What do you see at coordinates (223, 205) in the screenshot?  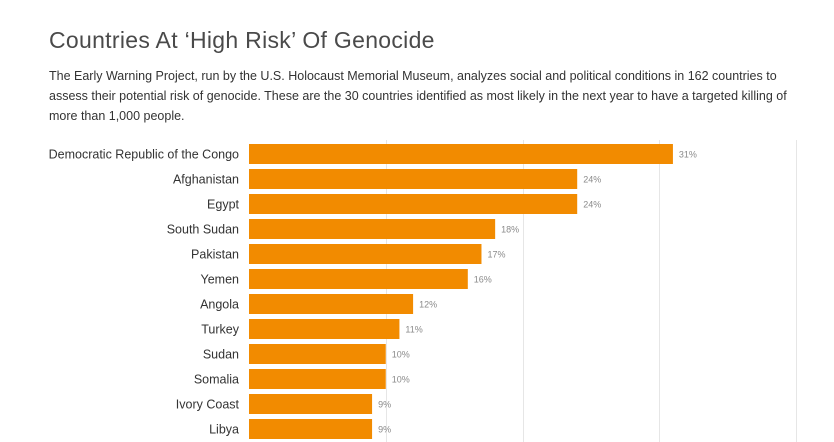 I see `category-label: Egypt` at bounding box center [223, 205].